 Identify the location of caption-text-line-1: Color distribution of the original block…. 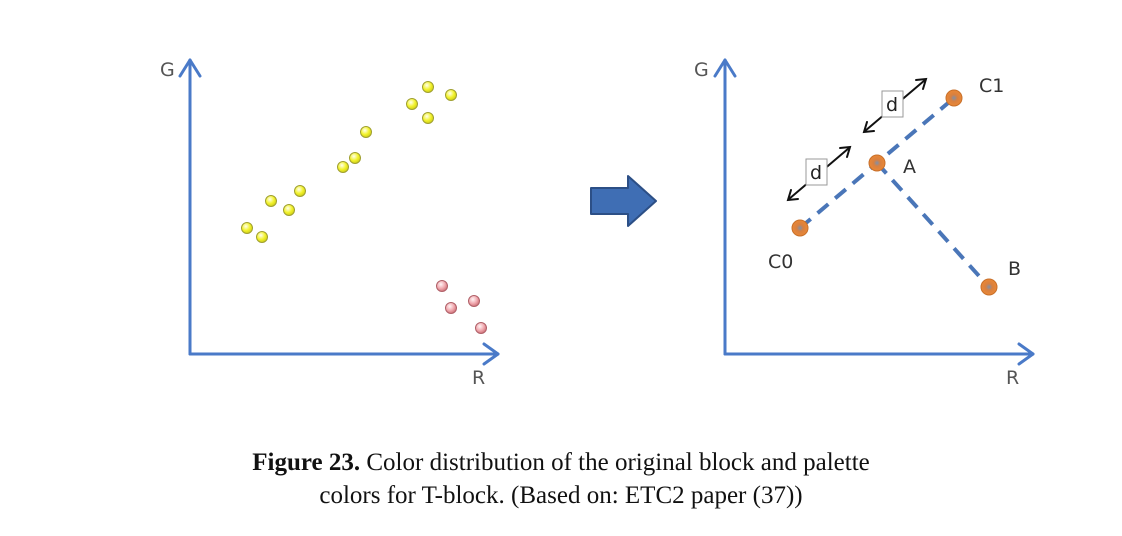
(615, 462).